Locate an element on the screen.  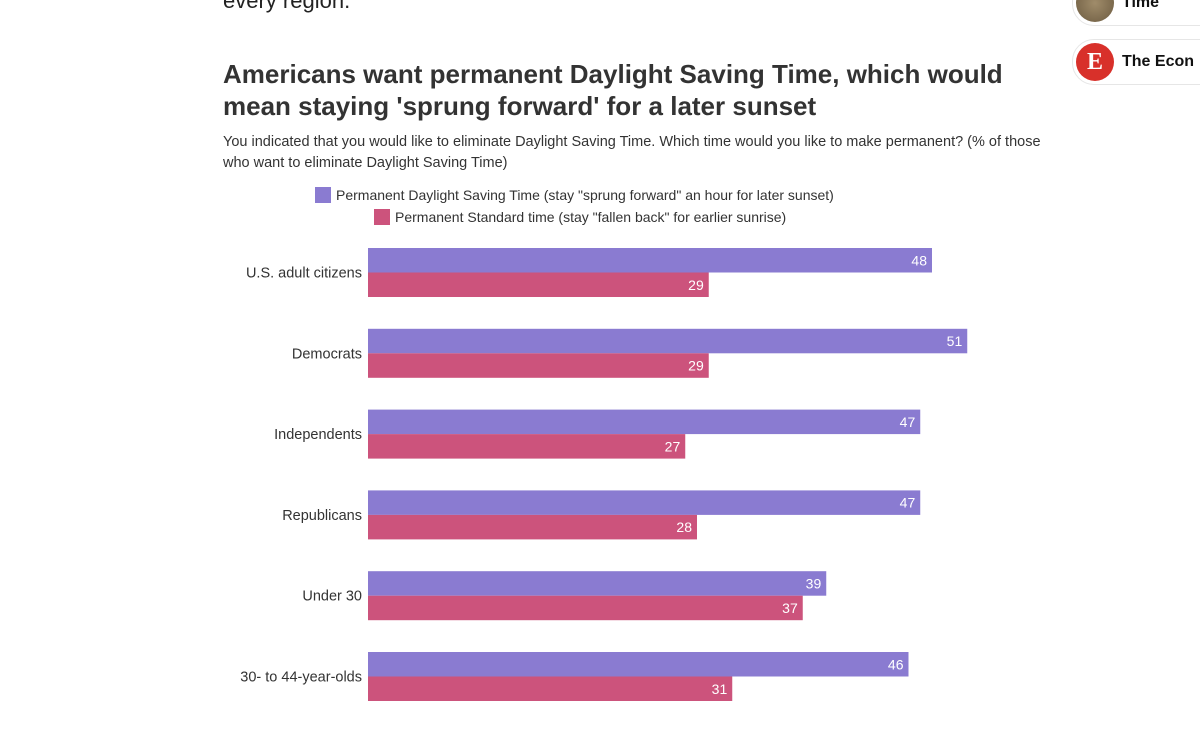
data-label: 37 is located at coordinates (790, 608).